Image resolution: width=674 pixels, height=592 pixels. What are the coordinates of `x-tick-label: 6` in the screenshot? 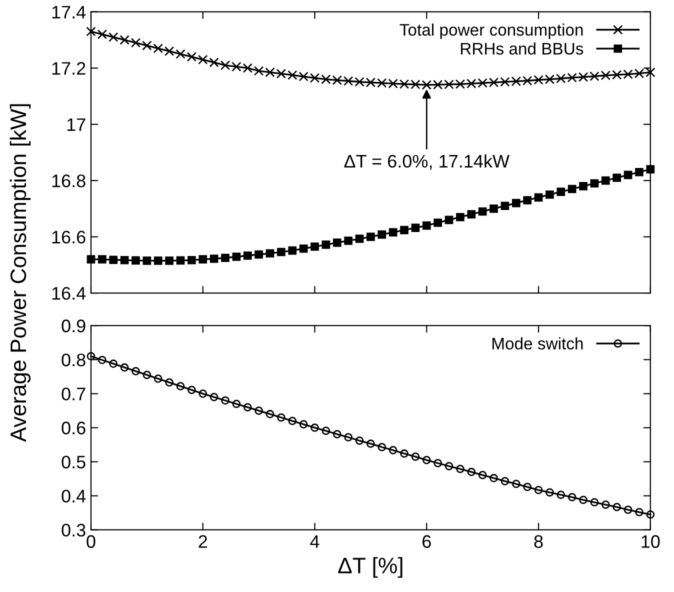 It's located at (426, 541).